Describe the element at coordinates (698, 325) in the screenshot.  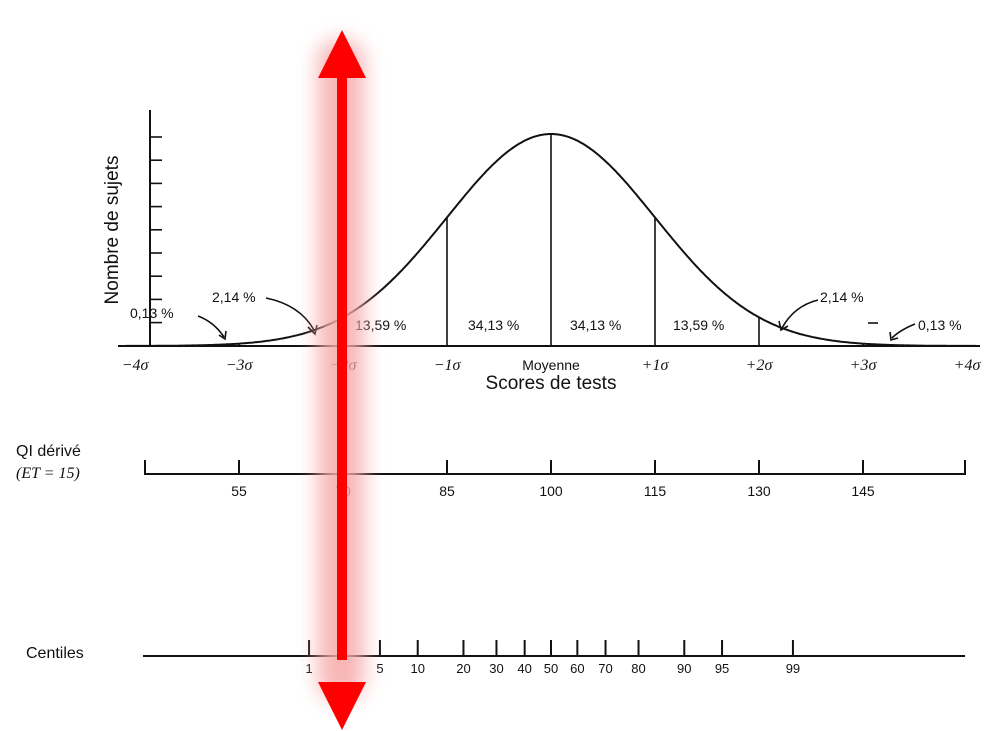
I see `pct-right-1: 13,59 %` at that location.